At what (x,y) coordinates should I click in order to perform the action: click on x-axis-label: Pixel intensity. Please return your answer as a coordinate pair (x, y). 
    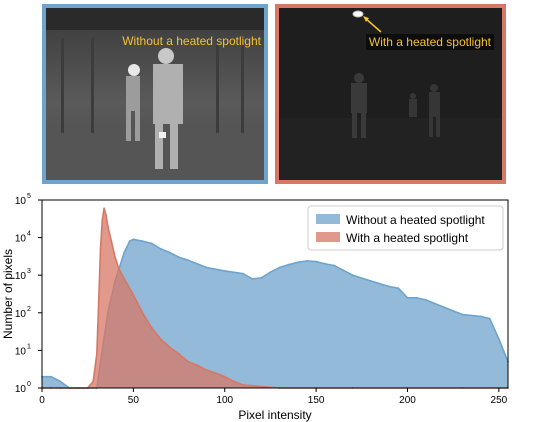
    Looking at the image, I should click on (274, 415).